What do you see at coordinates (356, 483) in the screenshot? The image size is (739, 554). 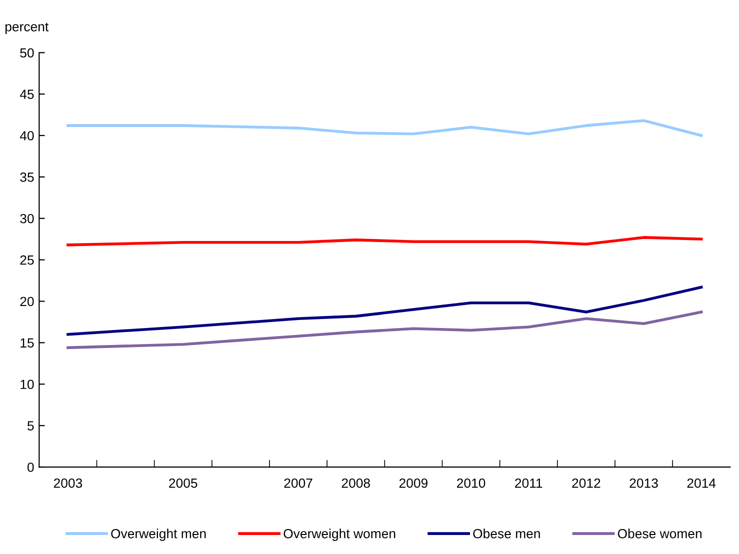 I see `x-tick-label: 2008` at bounding box center [356, 483].